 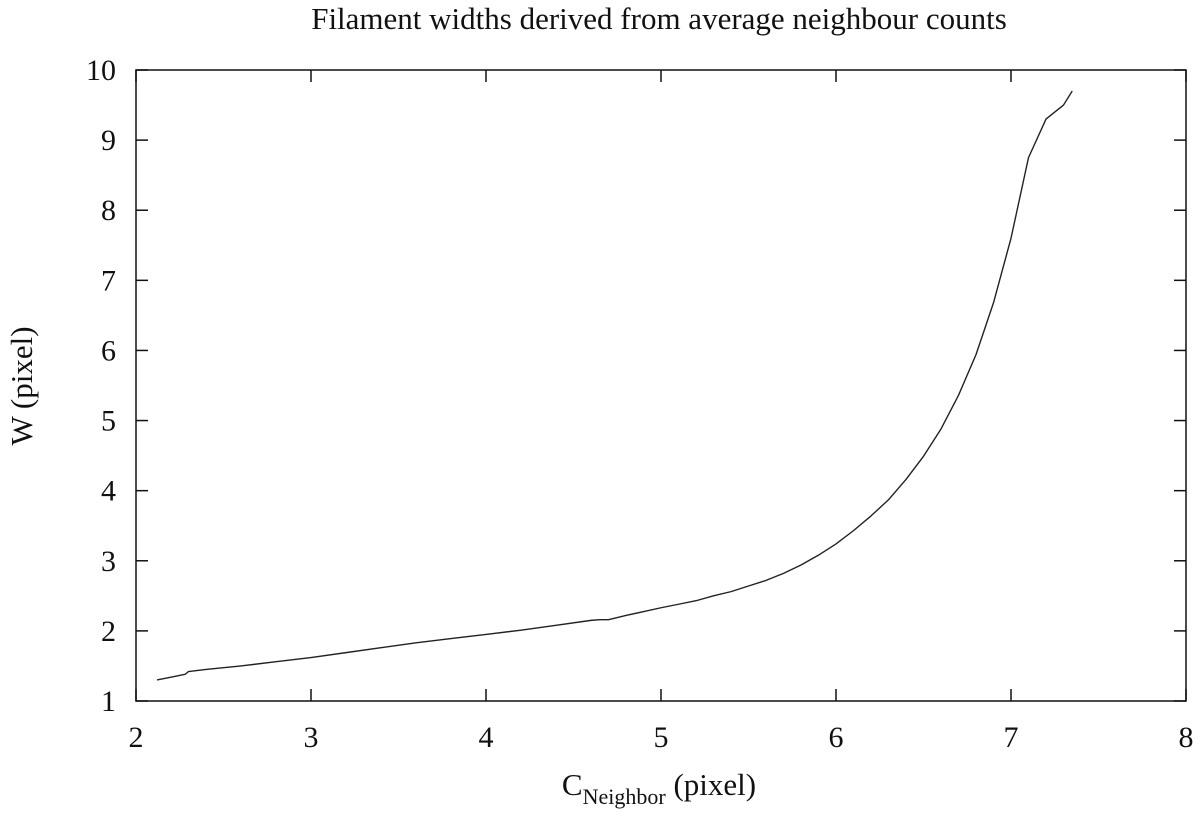 What do you see at coordinates (711, 784) in the screenshot?
I see `x-axis-label-unit: (pixel)` at bounding box center [711, 784].